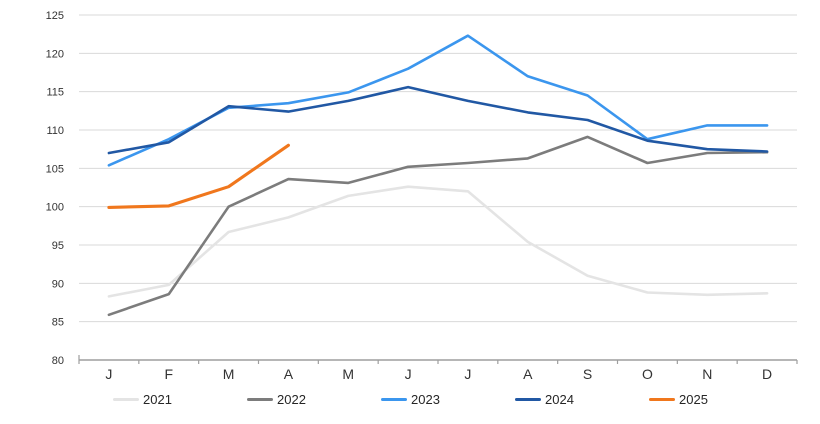 Image resolution: width=820 pixels, height=424 pixels. What do you see at coordinates (58, 323) in the screenshot?
I see `y-axis-label: 85` at bounding box center [58, 323].